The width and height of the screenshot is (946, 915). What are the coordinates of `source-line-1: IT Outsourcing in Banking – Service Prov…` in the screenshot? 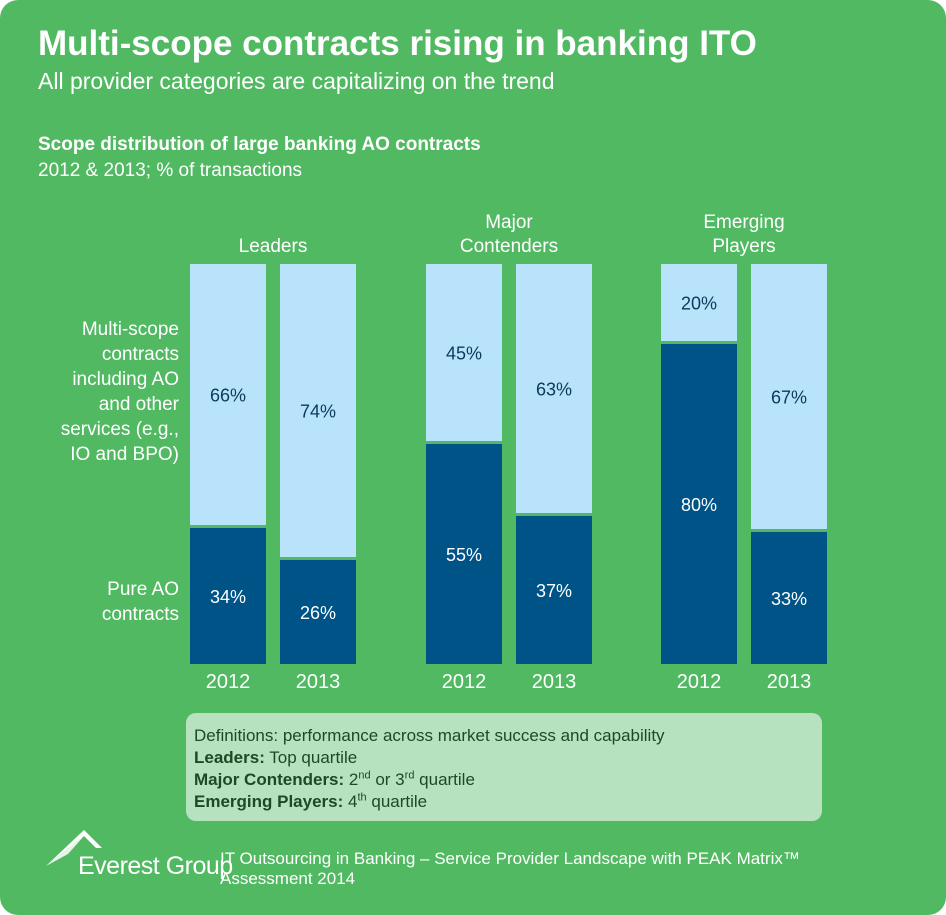 It's located at (510, 858).